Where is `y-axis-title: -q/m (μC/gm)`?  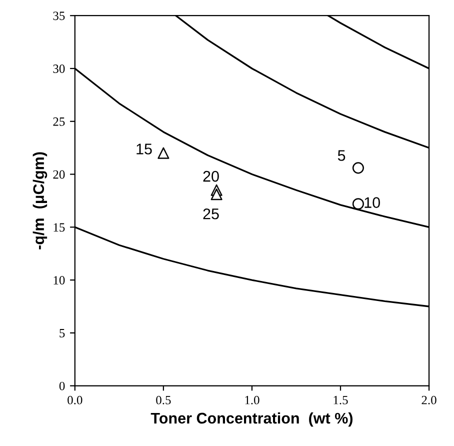
y-axis-title: -q/m (μC/gm) is located at coordinates (40, 201).